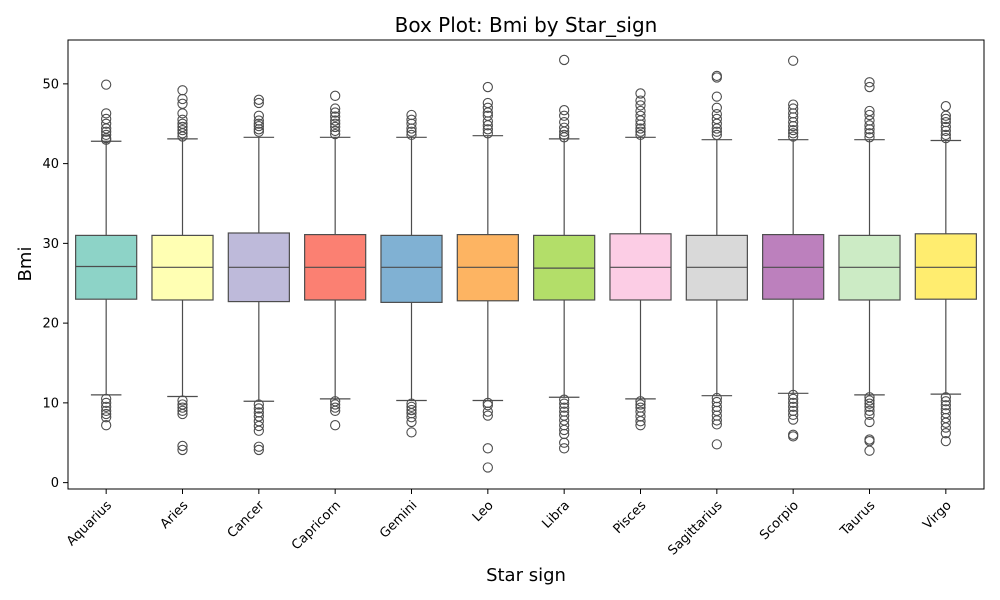  What do you see at coordinates (526, 25) in the screenshot?
I see `chart-title: Box Plot: Bmi by Star_sign` at bounding box center [526, 25].